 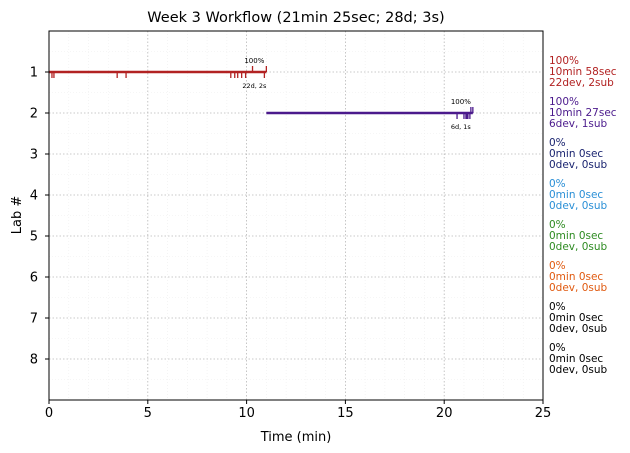 I want to click on y-tick-label: 4, so click(x=34, y=196).